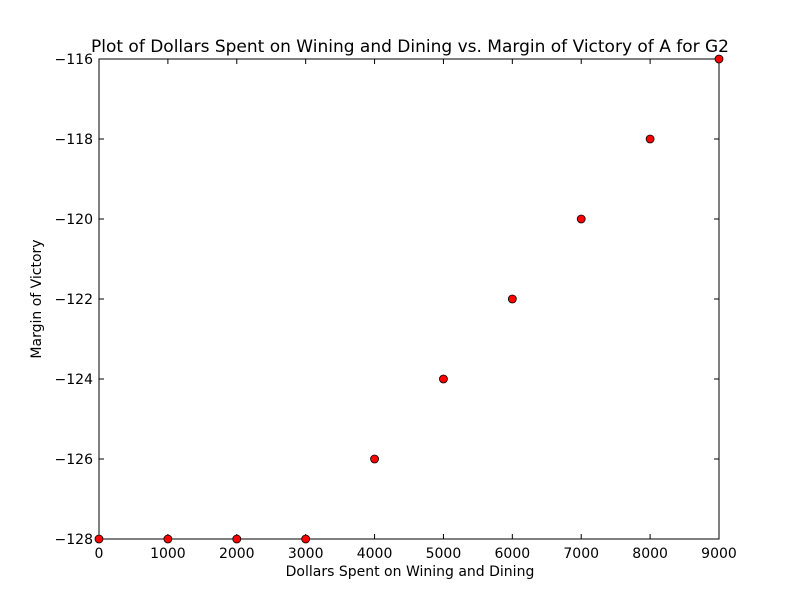 The image size is (800, 600). What do you see at coordinates (37, 298) in the screenshot?
I see `y-axis-label: Margin of Victory` at bounding box center [37, 298].